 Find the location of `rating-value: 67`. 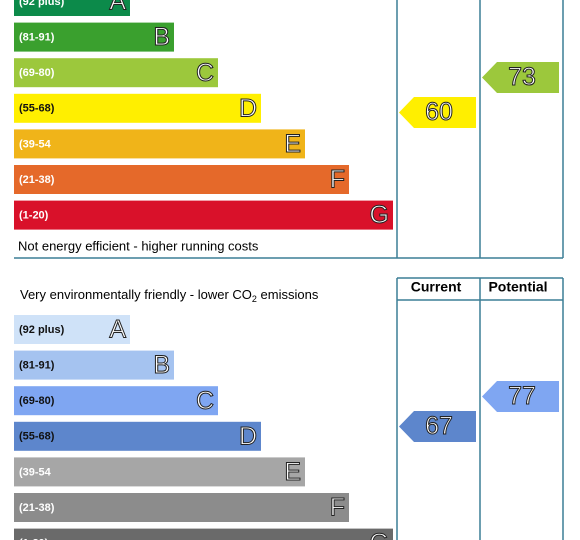

rating-value: 67 is located at coordinates (439, 426).